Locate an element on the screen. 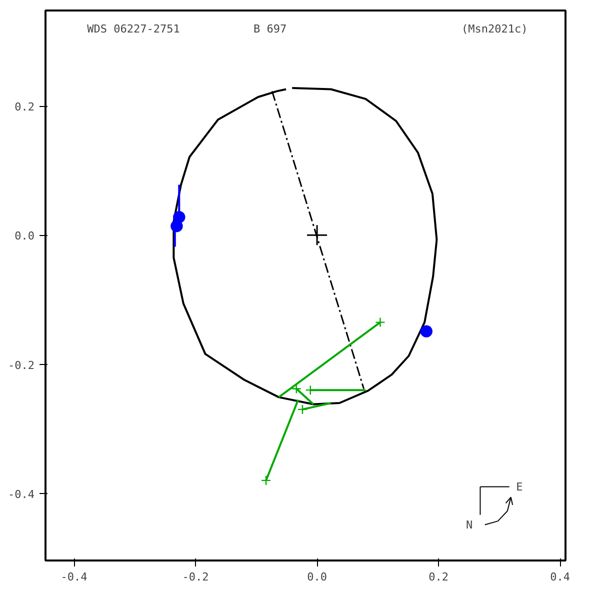  y-tick-label: 0.0 is located at coordinates (24, 236).